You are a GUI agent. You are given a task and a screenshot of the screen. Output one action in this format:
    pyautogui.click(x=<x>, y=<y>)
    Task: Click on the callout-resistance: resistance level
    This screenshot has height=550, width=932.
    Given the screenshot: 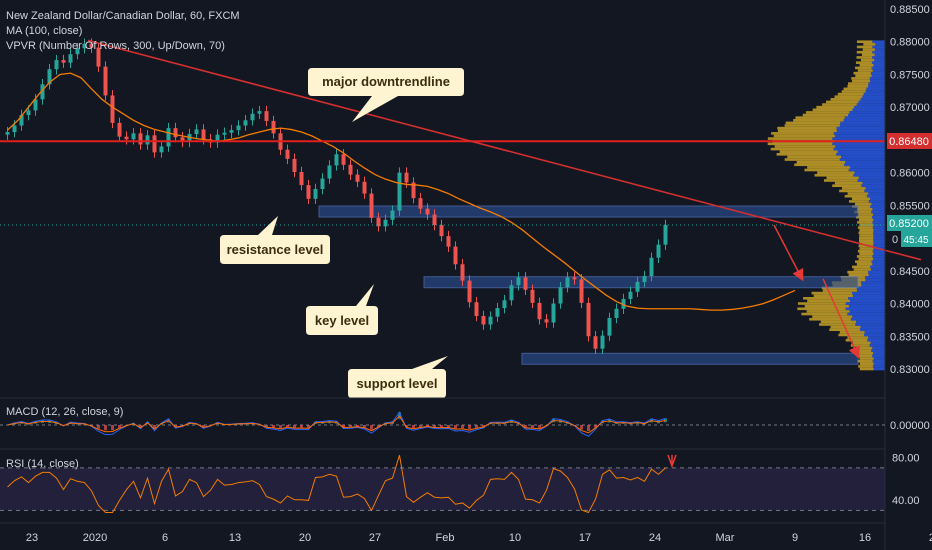 What is the action you would take?
    pyautogui.click(x=275, y=240)
    